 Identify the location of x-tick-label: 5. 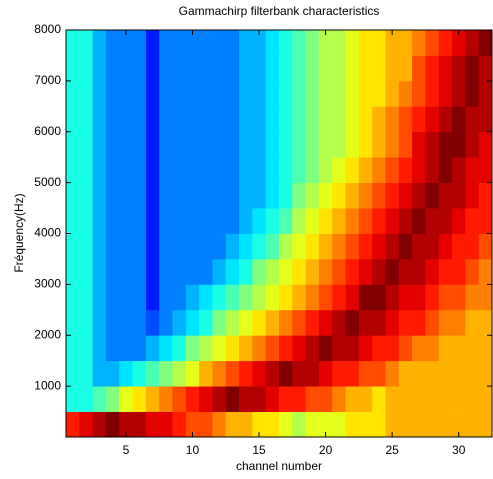
(126, 450).